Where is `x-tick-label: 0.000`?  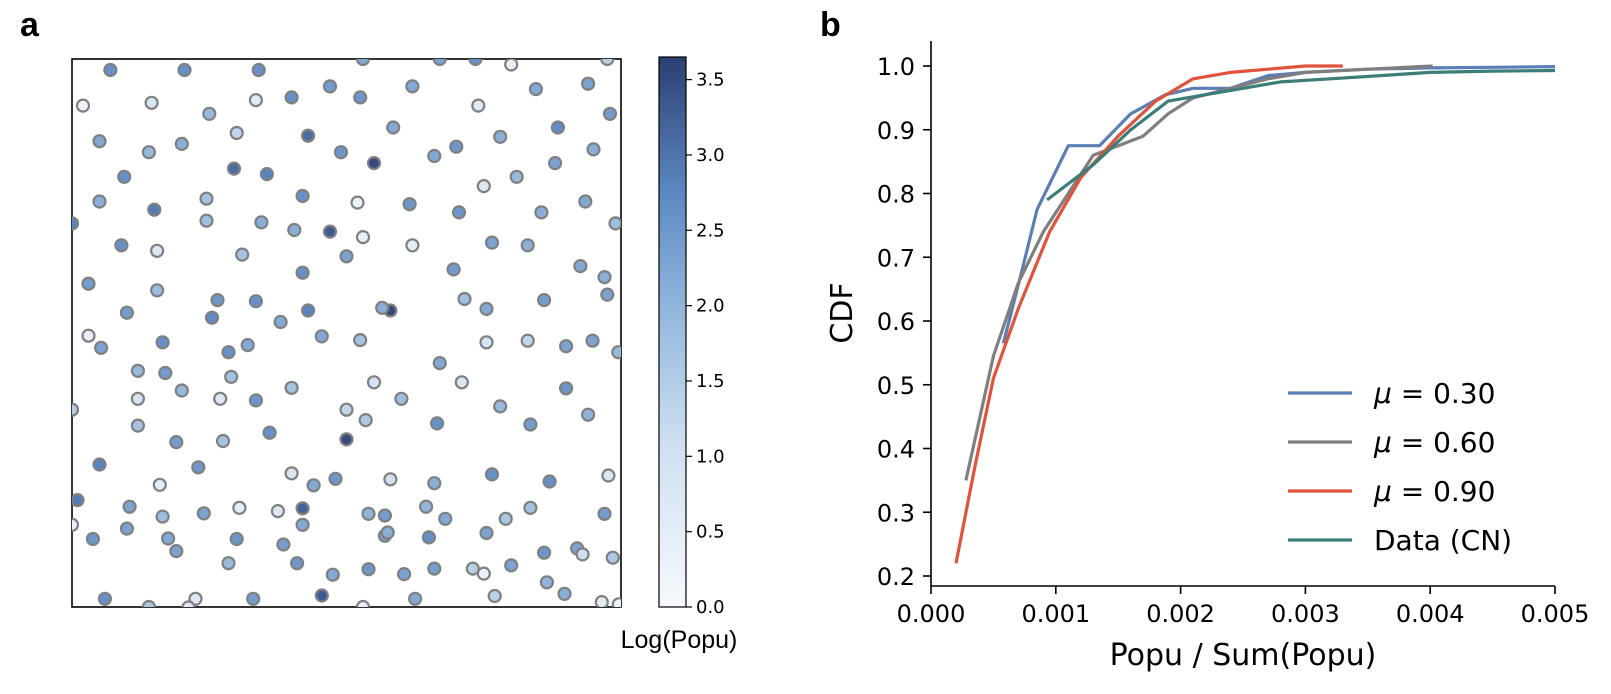
x-tick-label: 0.000 is located at coordinates (931, 614).